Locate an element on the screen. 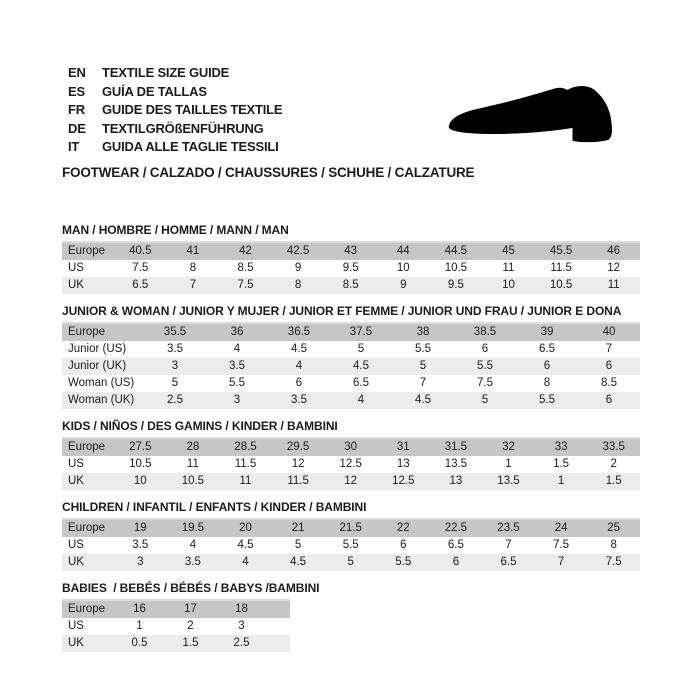 This screenshot has width=700, height=700. size-cell: 2.5 is located at coordinates (175, 399).